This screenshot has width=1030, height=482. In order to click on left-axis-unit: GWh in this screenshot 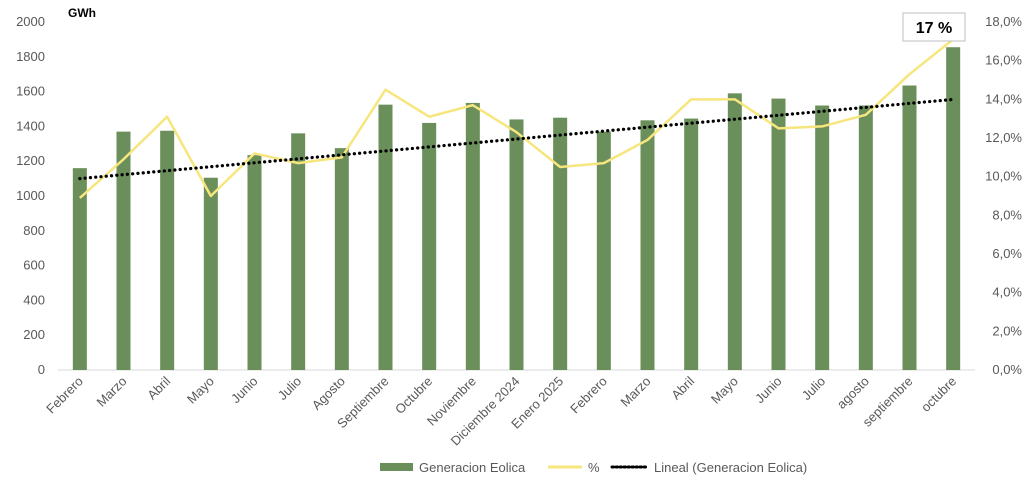, I will do `click(82, 13)`.